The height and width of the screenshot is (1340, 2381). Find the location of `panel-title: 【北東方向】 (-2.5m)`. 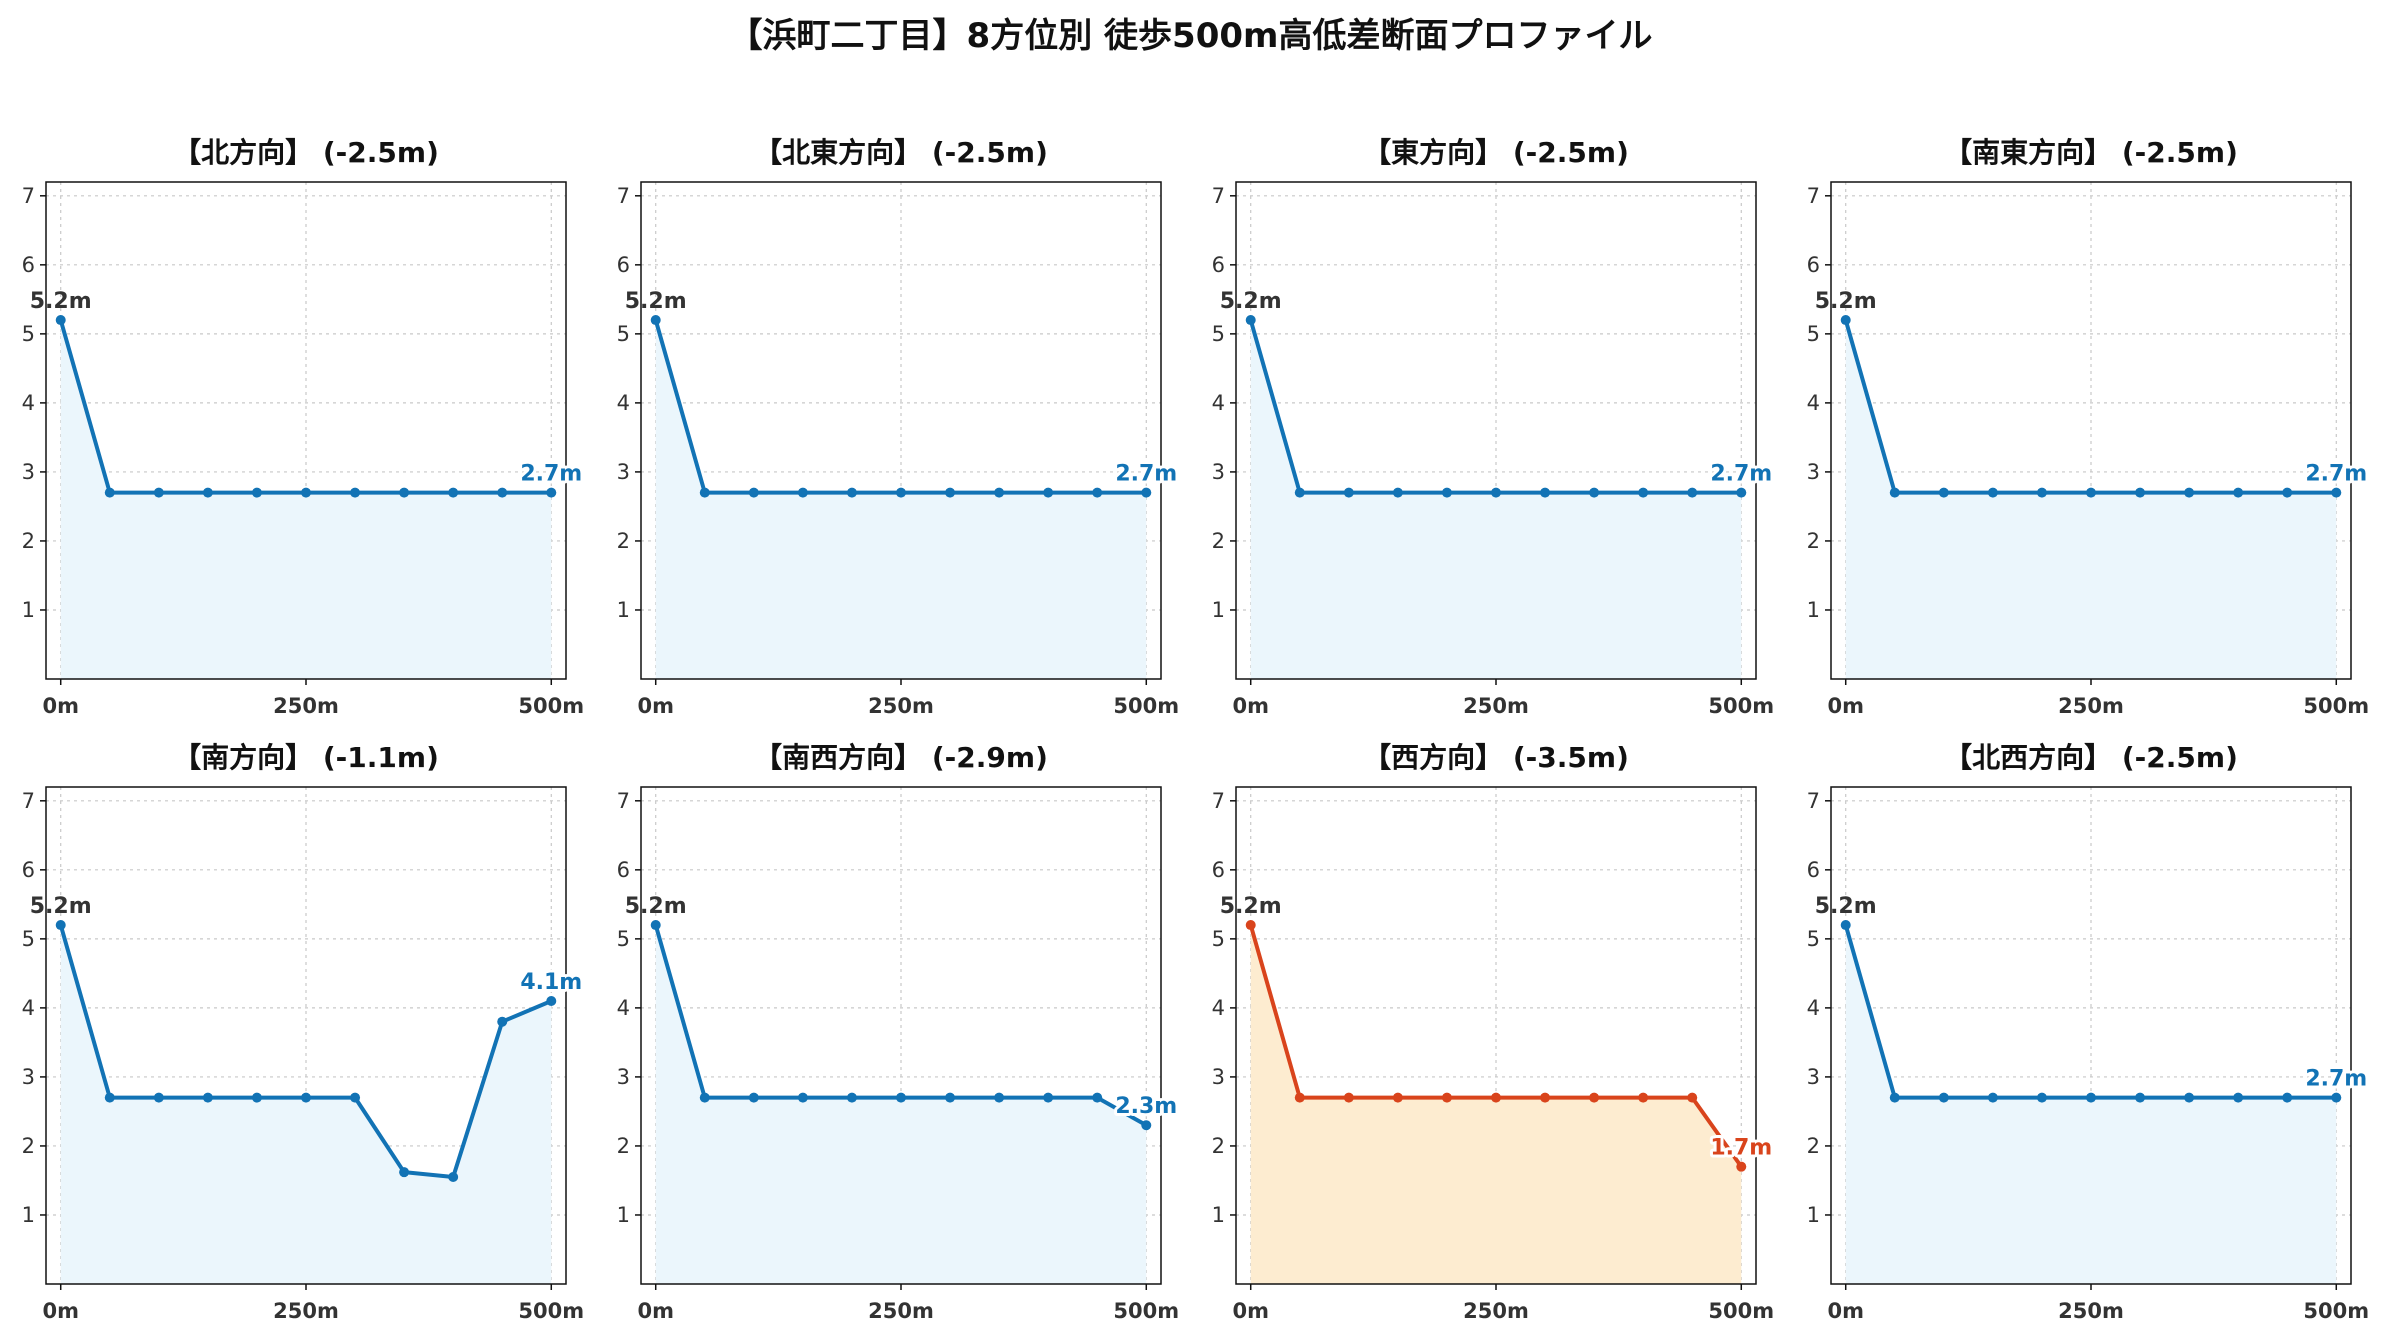

panel-title: 【北東方向】 (-2.5m) is located at coordinates (901, 152).